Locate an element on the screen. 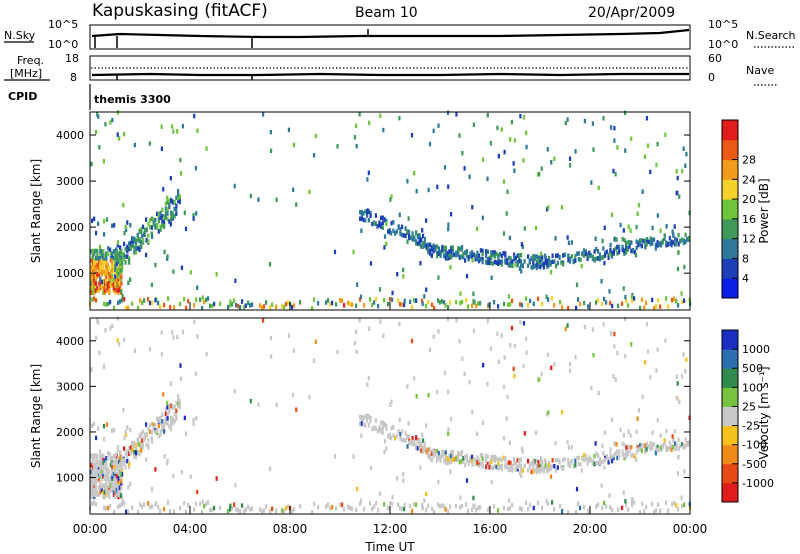  nsearch-label: N.Search is located at coordinates (771, 35).